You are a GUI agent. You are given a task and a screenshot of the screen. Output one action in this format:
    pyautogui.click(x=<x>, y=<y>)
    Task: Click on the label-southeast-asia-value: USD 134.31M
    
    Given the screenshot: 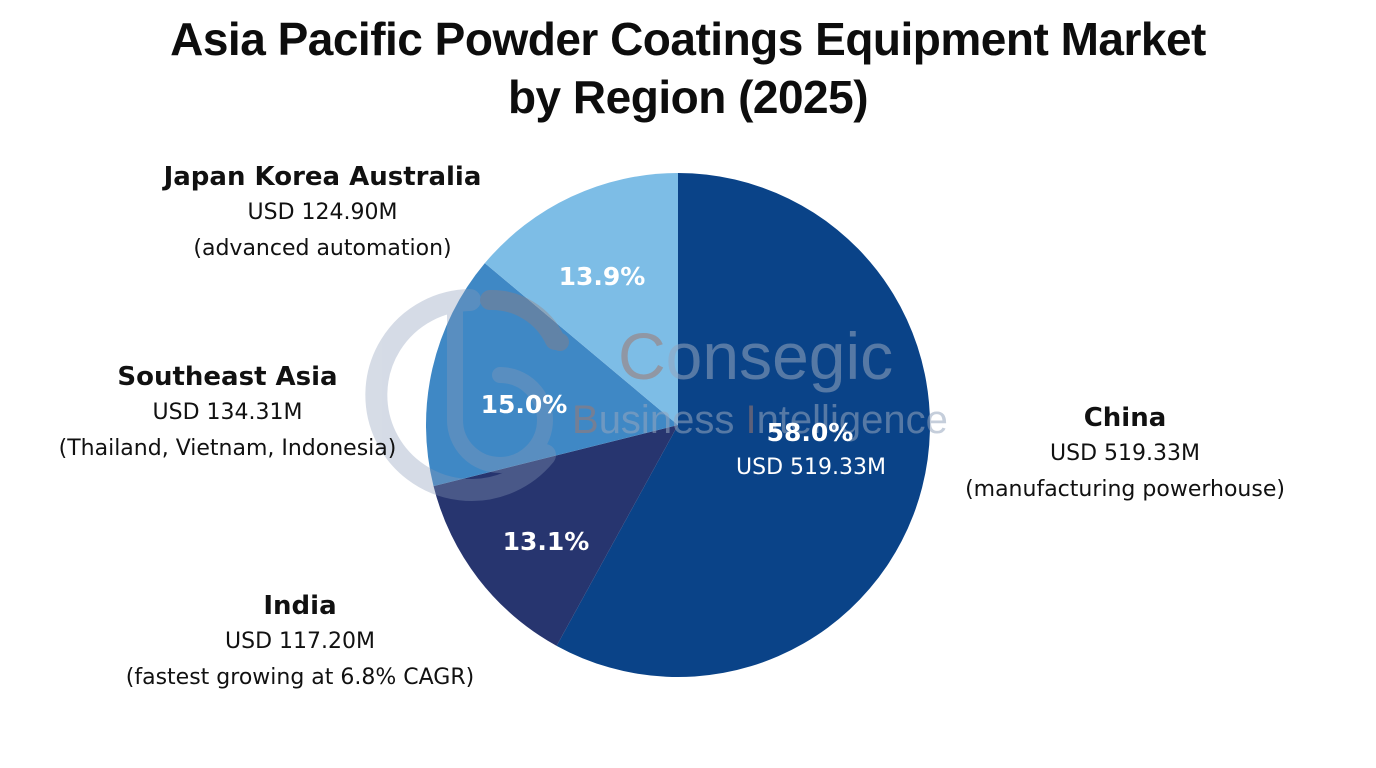 What is the action you would take?
    pyautogui.click(x=227, y=412)
    